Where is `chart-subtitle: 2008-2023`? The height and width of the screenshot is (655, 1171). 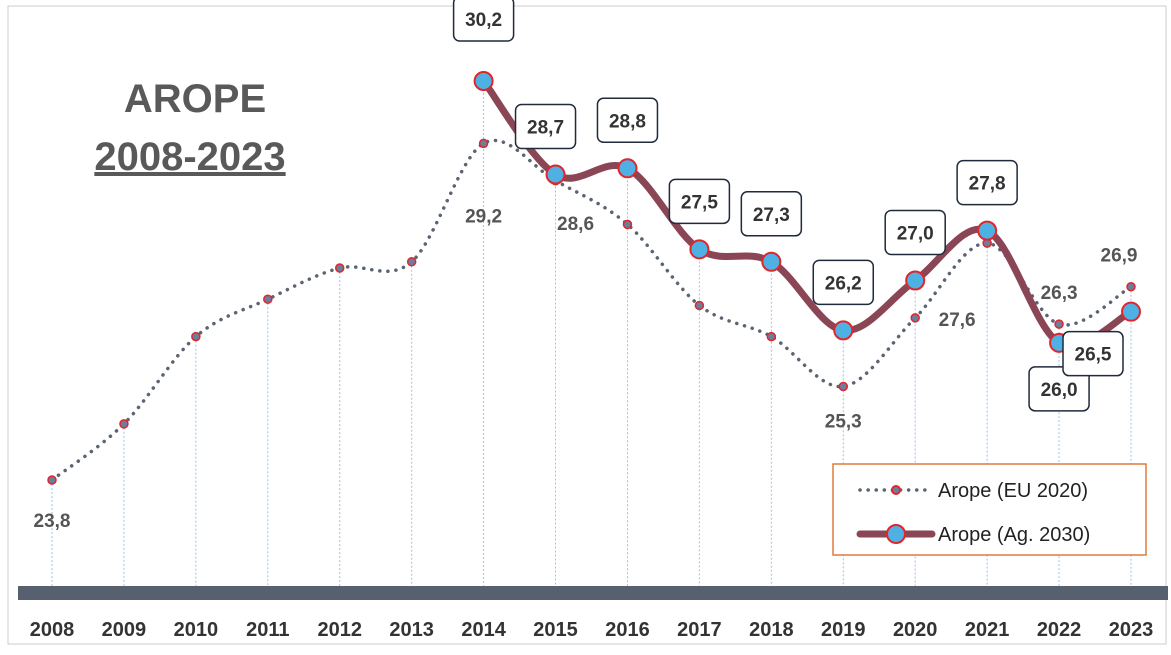
chart-subtitle: 2008-2023 is located at coordinates (189, 157).